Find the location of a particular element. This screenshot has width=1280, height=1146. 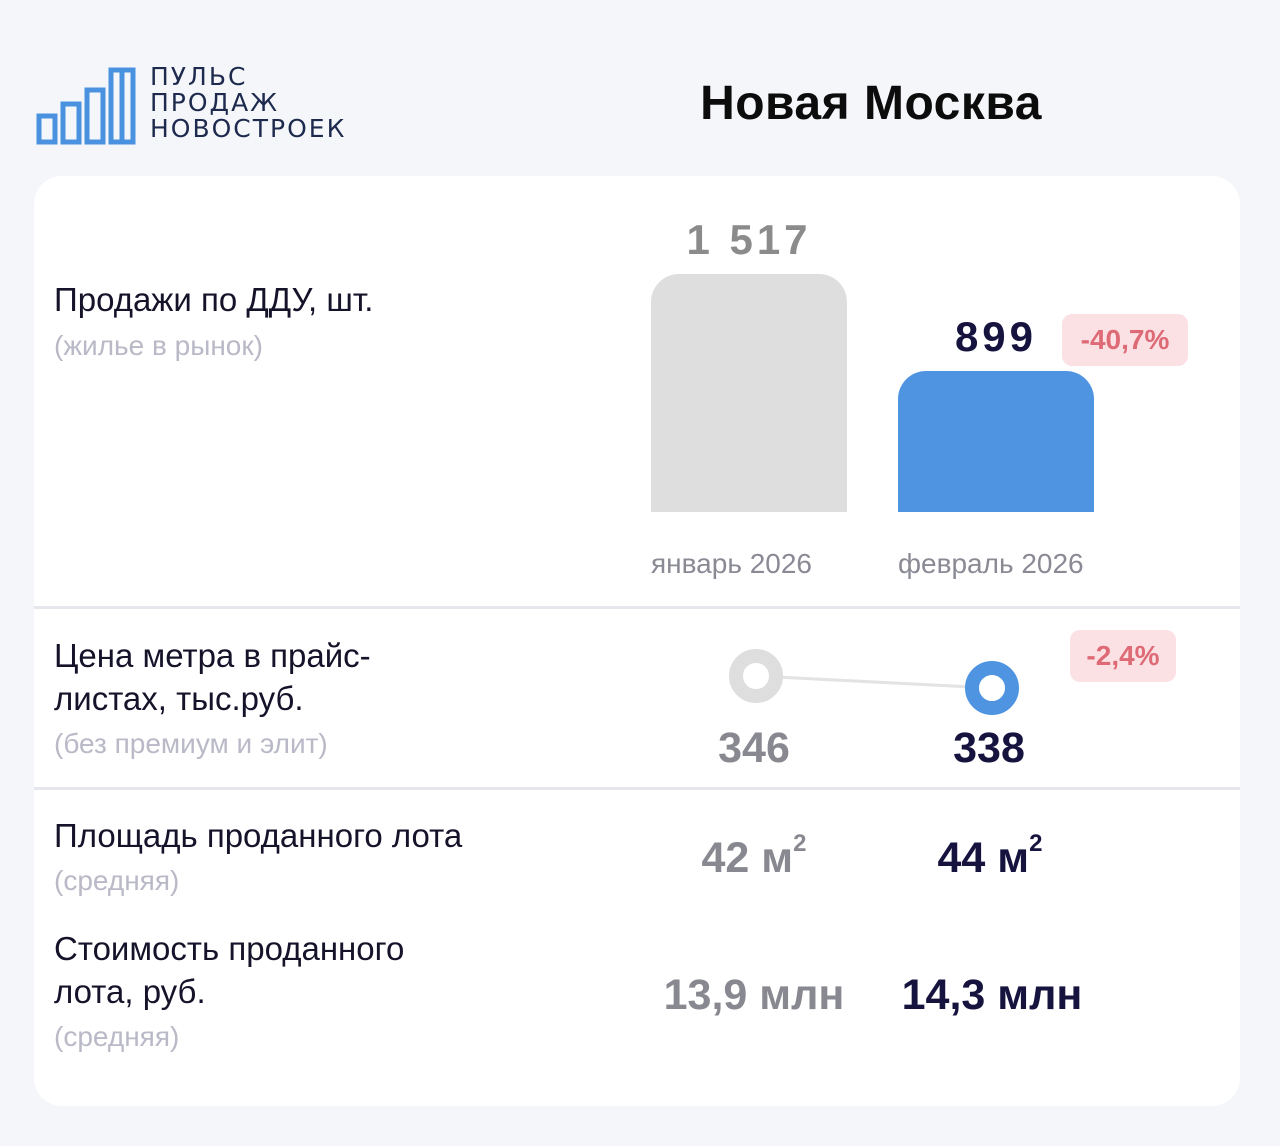

sales-month-label-2: февраль 2026 is located at coordinates (991, 563).